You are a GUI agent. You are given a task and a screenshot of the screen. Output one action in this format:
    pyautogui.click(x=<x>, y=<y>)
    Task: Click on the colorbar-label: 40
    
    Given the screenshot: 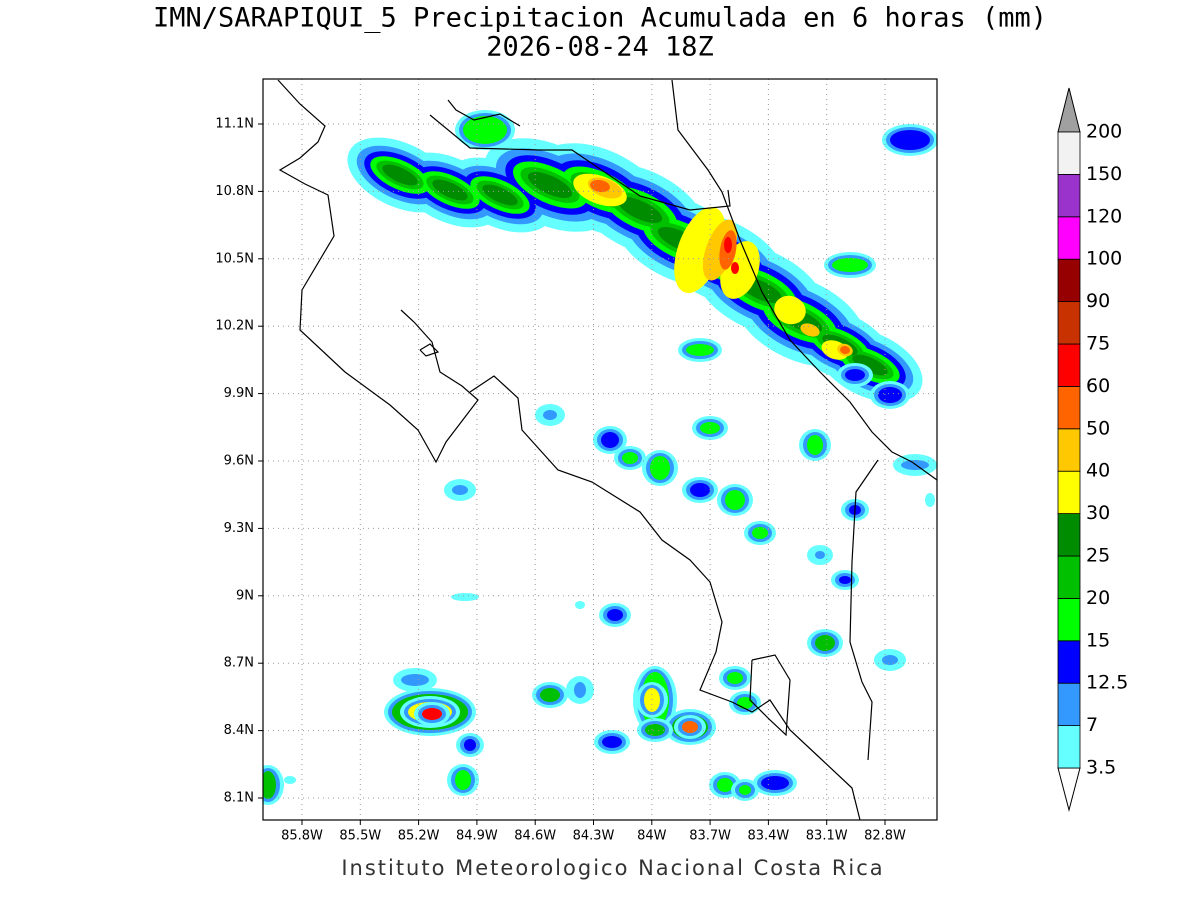 What is the action you would take?
    pyautogui.click(x=1098, y=471)
    